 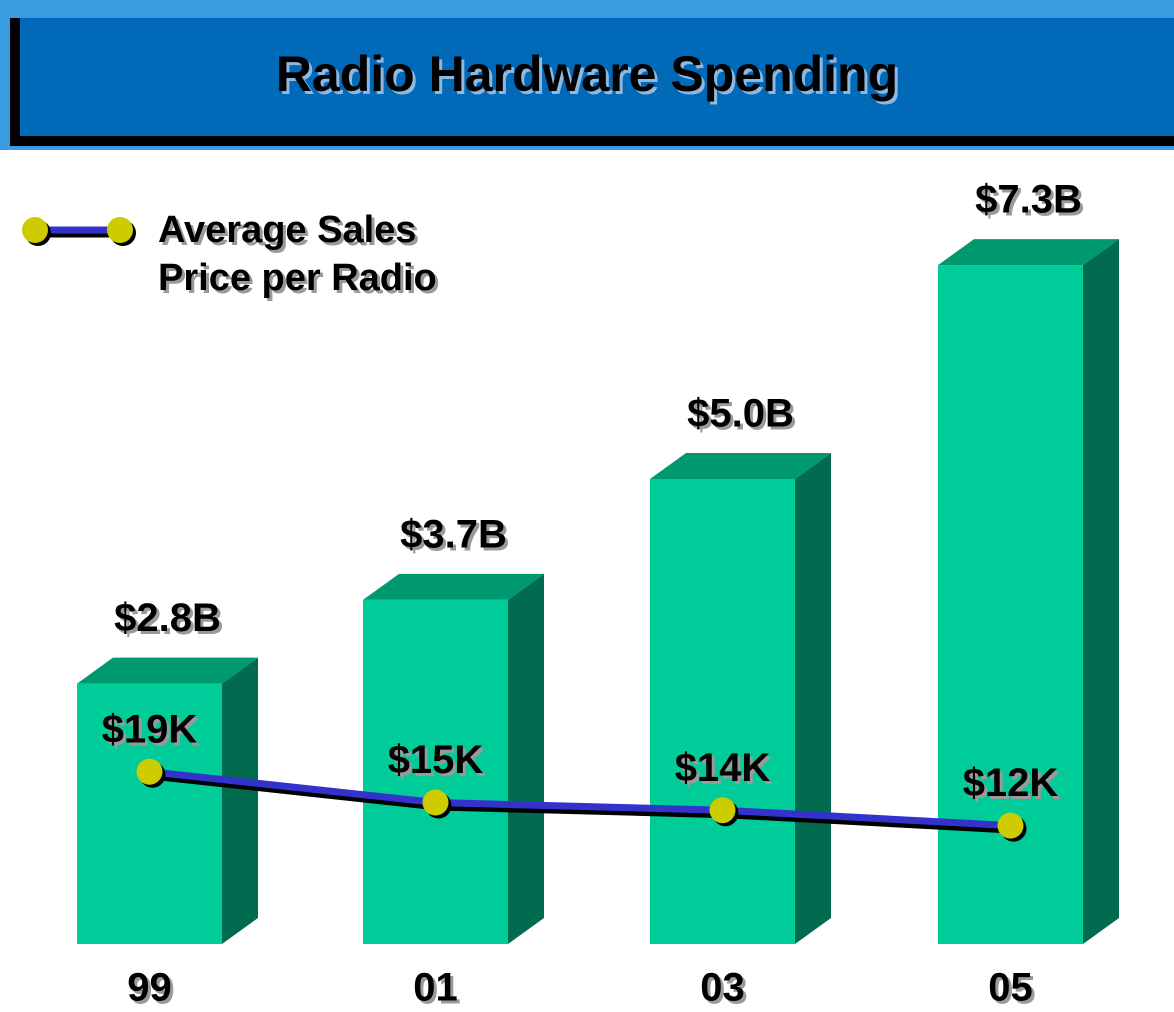 I want to click on chart-title: Radio Hardware Spending, so click(x=587, y=74).